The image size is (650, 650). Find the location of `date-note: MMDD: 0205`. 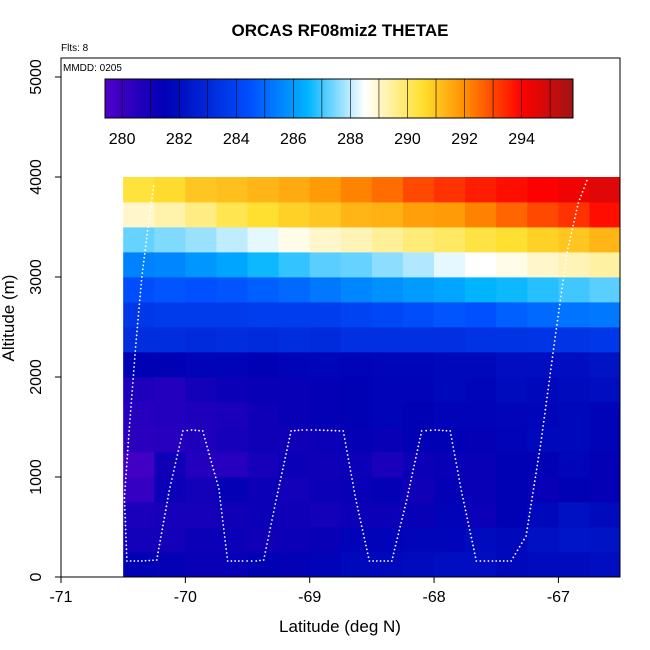

date-note: MMDD: 0205 is located at coordinates (92, 68).